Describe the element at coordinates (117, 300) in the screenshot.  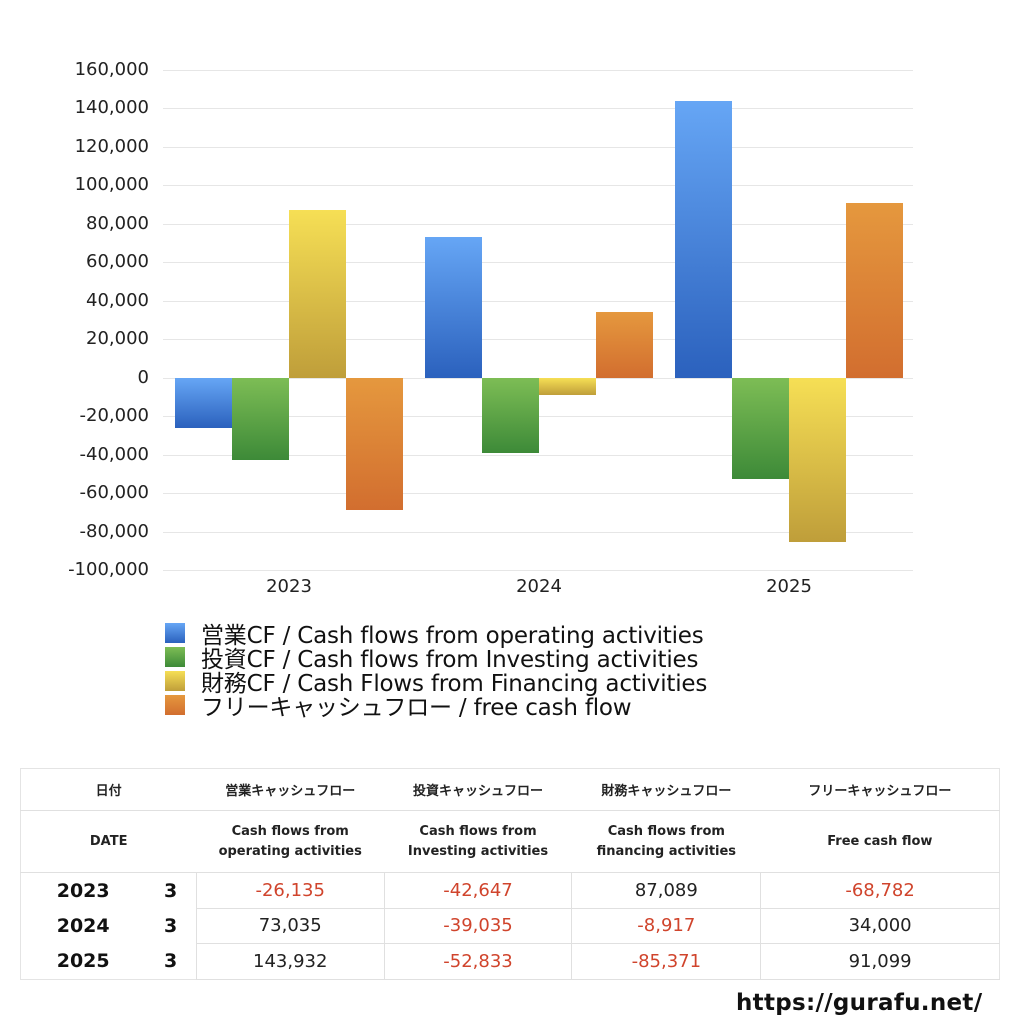
I see `y-tick-label: 40,000` at that location.